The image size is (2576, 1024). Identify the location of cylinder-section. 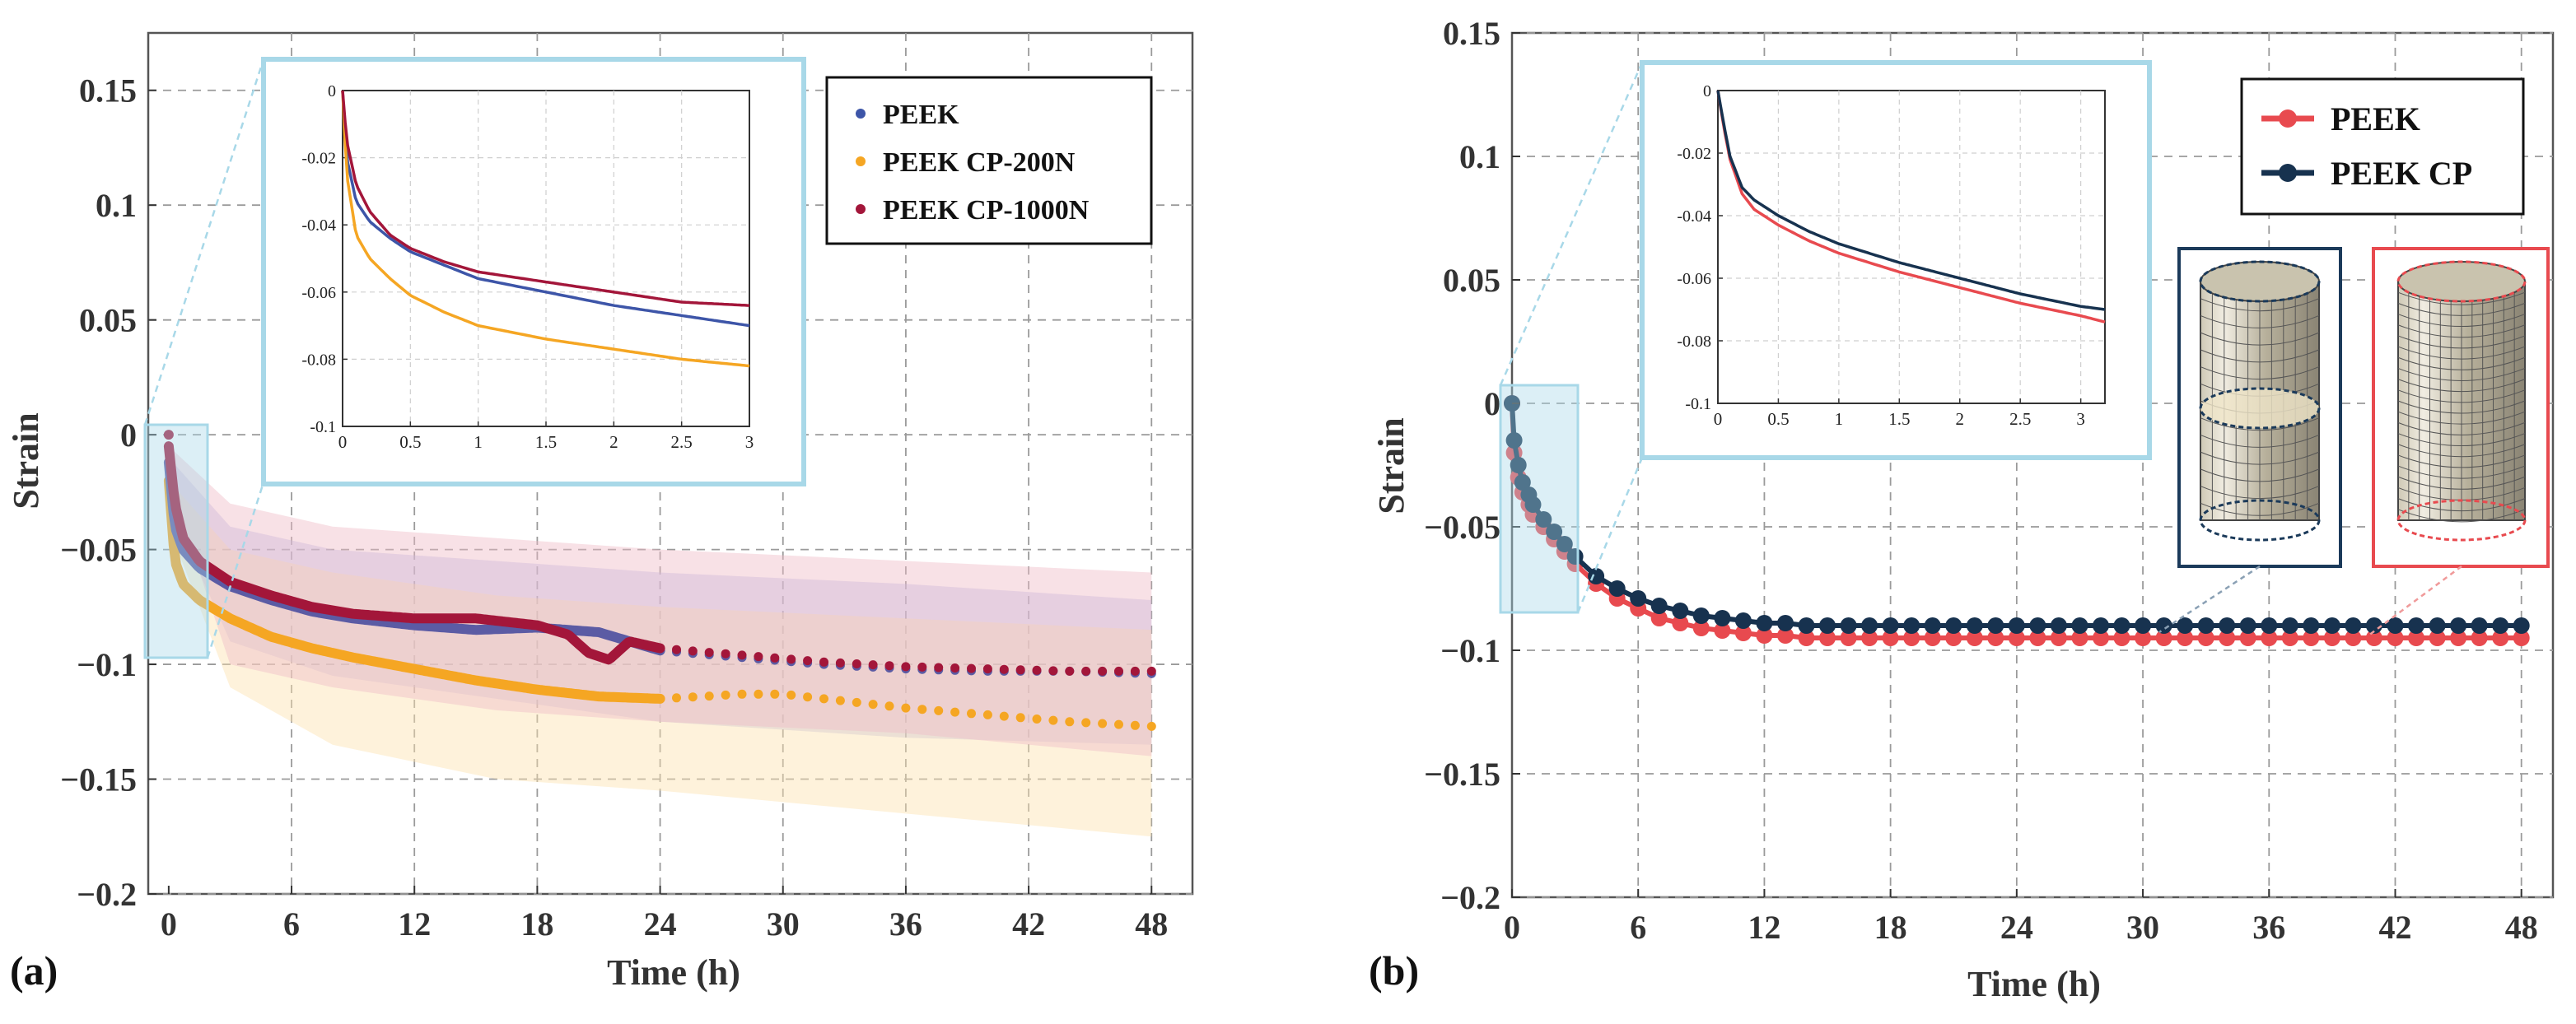
(2260, 408).